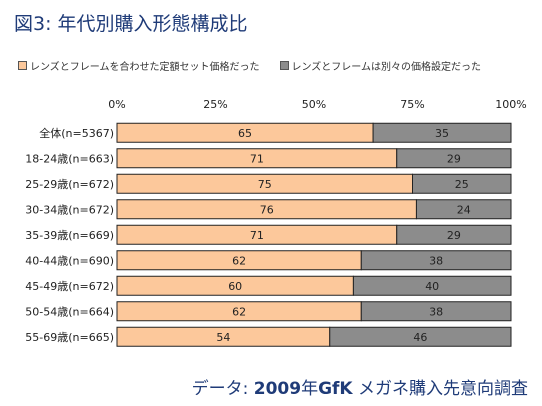 Image resolution: width=542 pixels, height=406 pixels. What do you see at coordinates (69, 209) in the screenshot?
I see `category-label: 30-34歳(n=672)` at bounding box center [69, 209].